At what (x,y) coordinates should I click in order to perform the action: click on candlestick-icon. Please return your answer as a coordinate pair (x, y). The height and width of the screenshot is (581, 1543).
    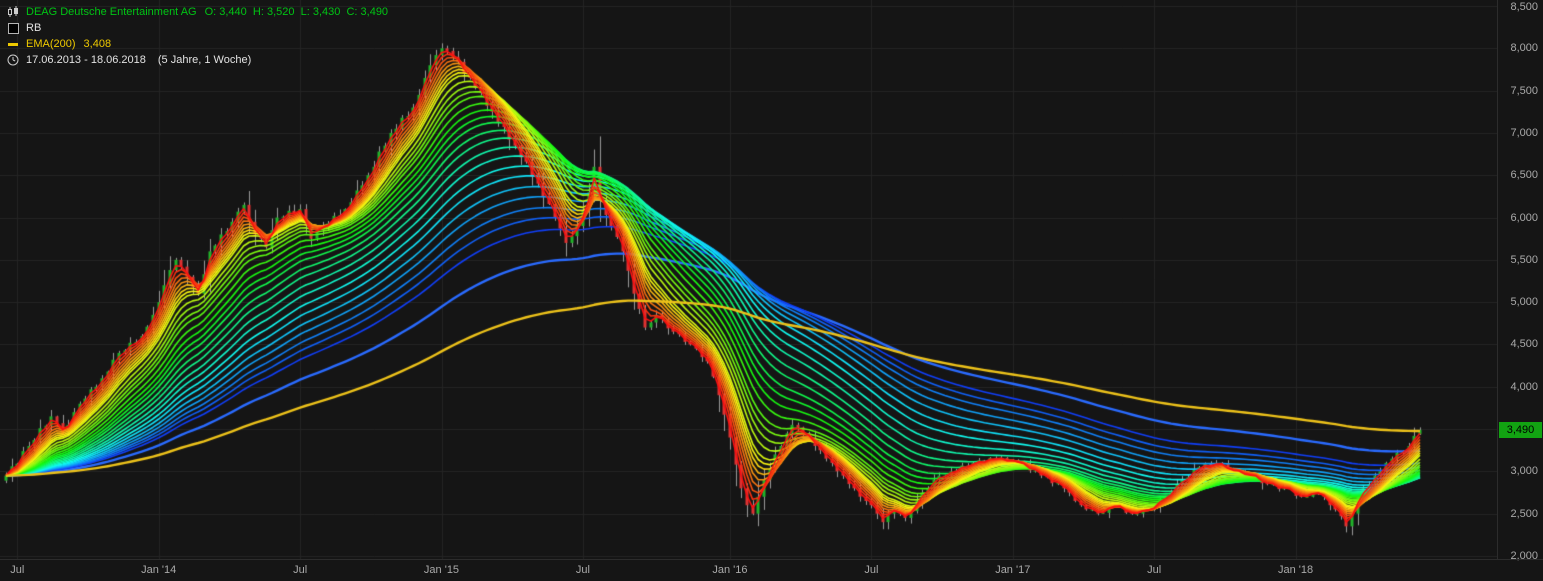
    Looking at the image, I should click on (13, 12).